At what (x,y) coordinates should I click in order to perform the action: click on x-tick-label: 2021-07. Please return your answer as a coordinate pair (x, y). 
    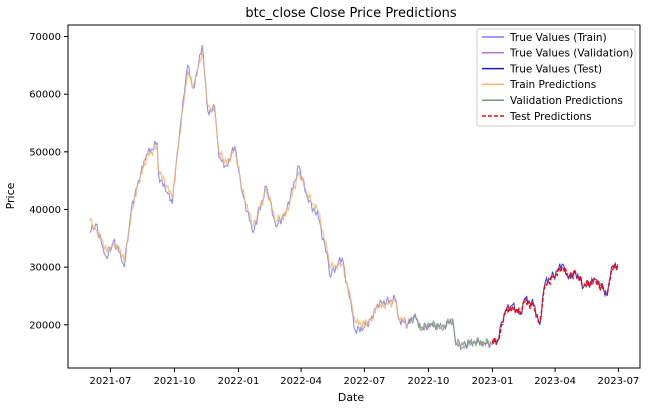
    Looking at the image, I should click on (111, 381).